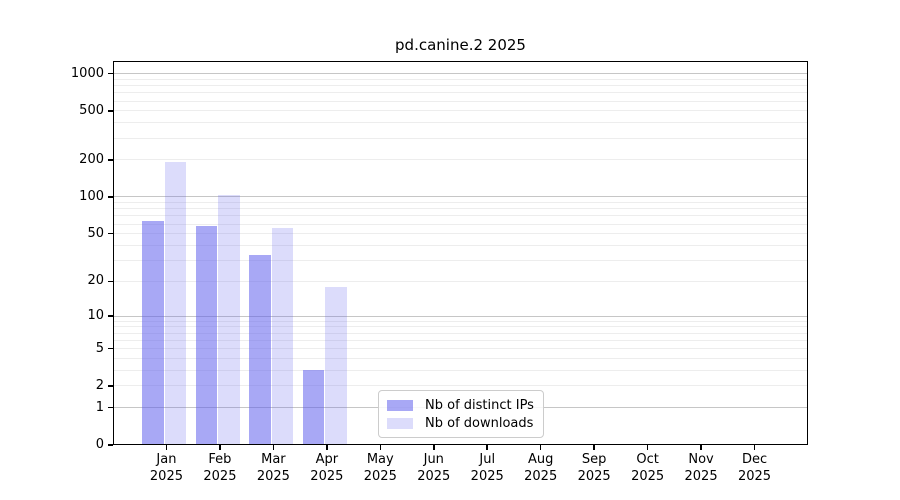 The width and height of the screenshot is (900, 500). Describe the element at coordinates (487, 476) in the screenshot. I see `x-tick-year-jul: 2025` at that location.